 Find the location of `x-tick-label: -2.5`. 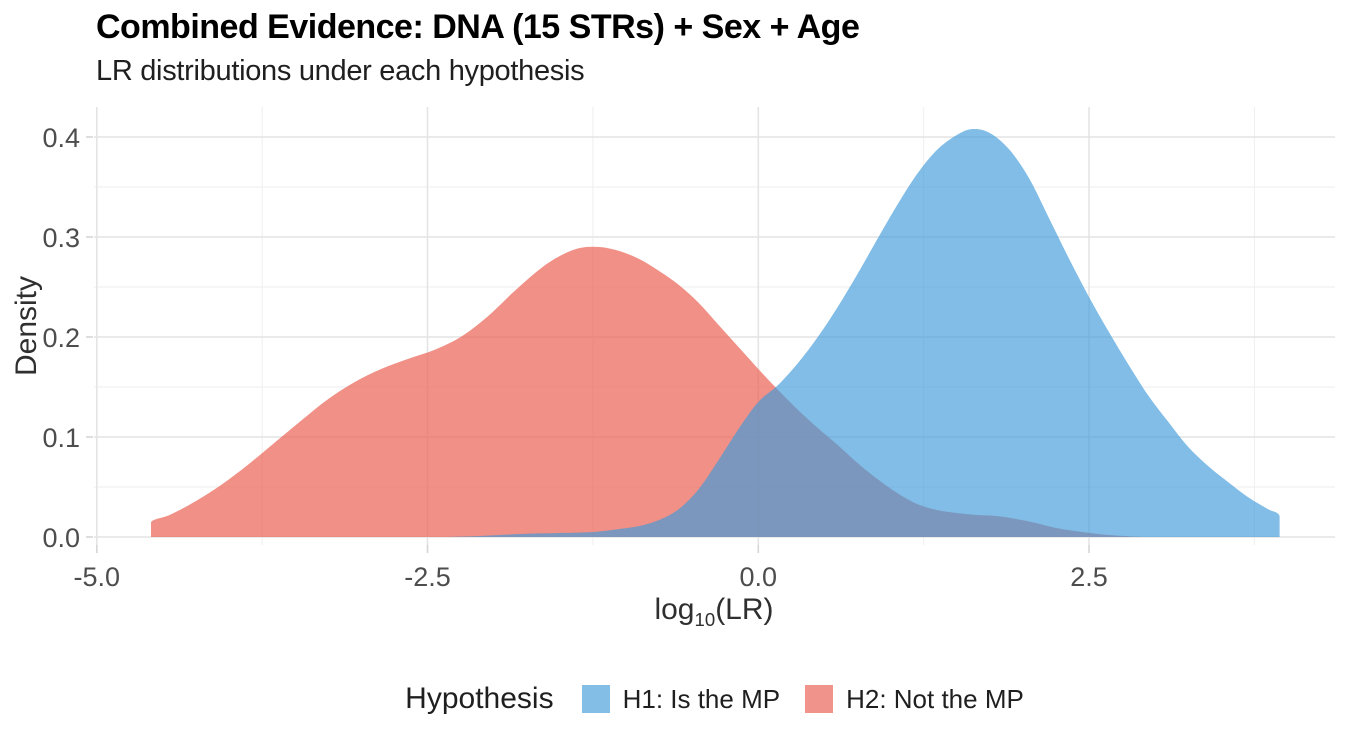

x-tick-label: -2.5 is located at coordinates (427, 577).